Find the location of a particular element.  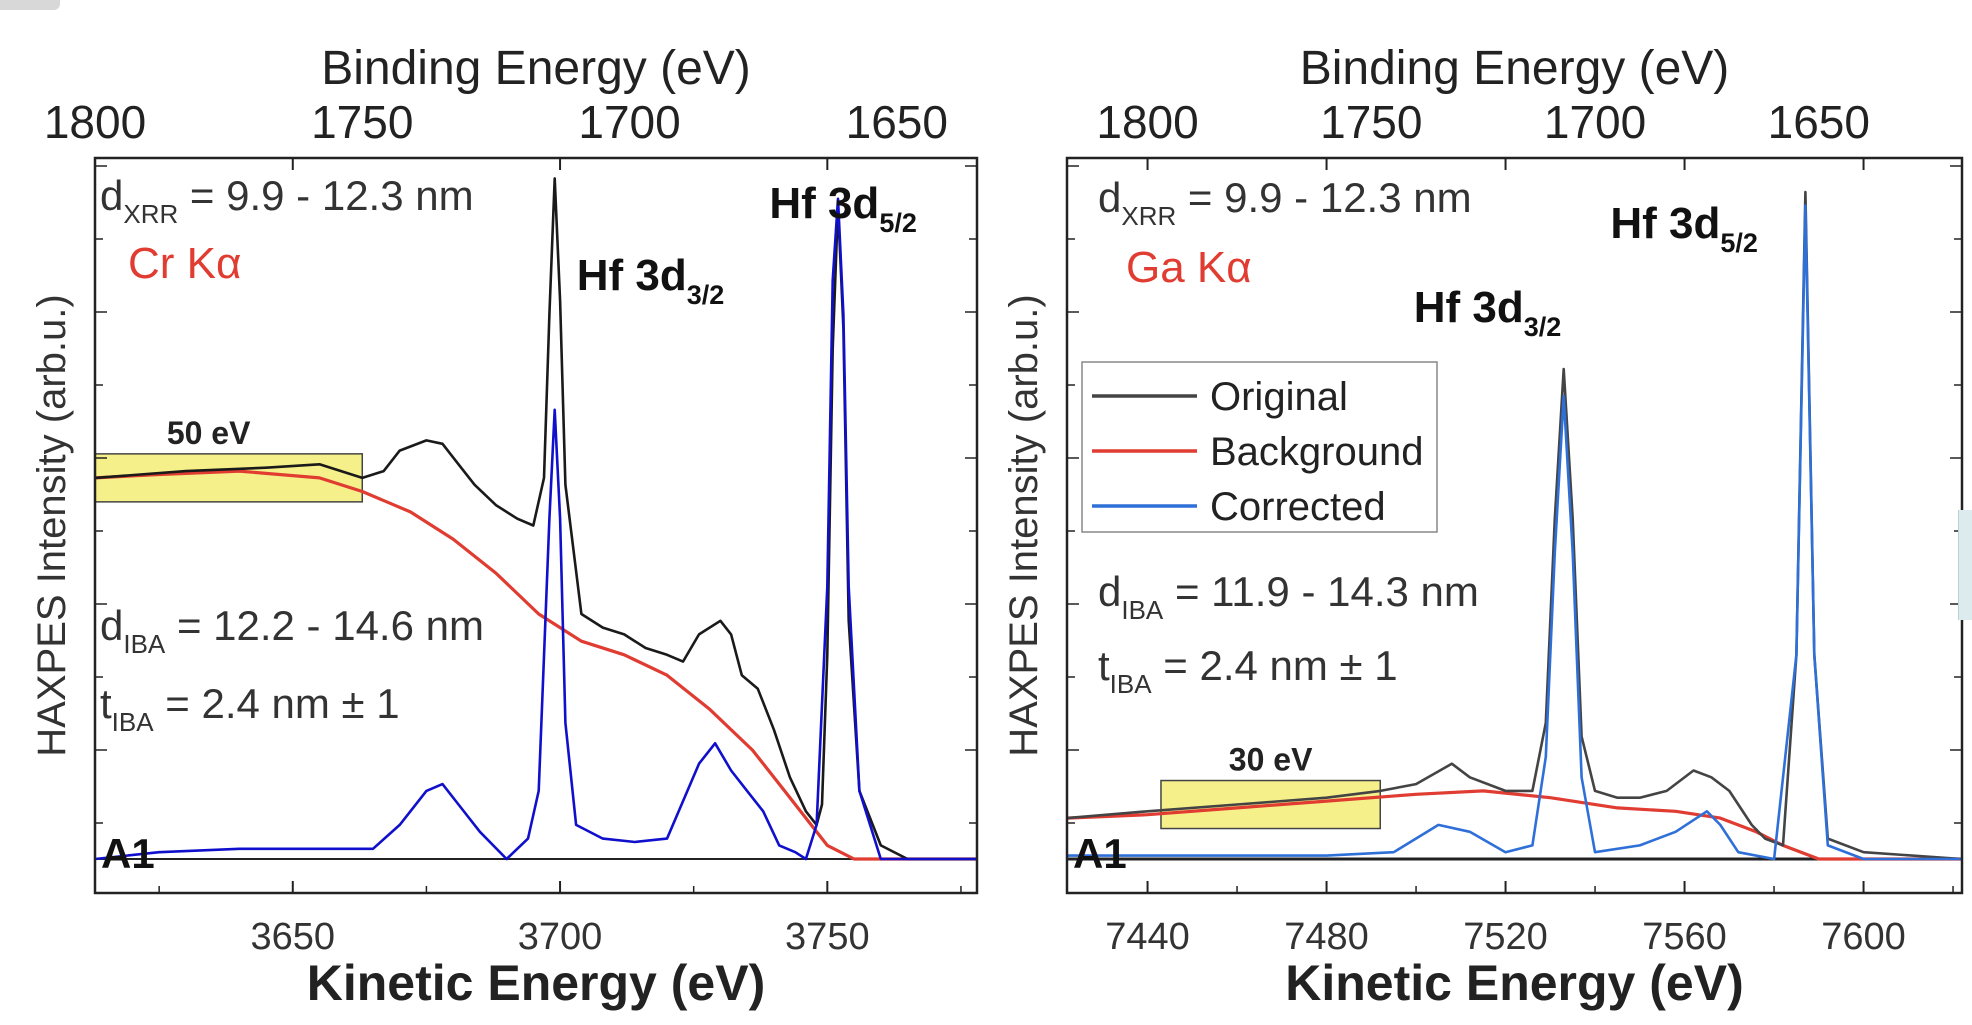

window-label: 30 eV is located at coordinates (1271, 760).